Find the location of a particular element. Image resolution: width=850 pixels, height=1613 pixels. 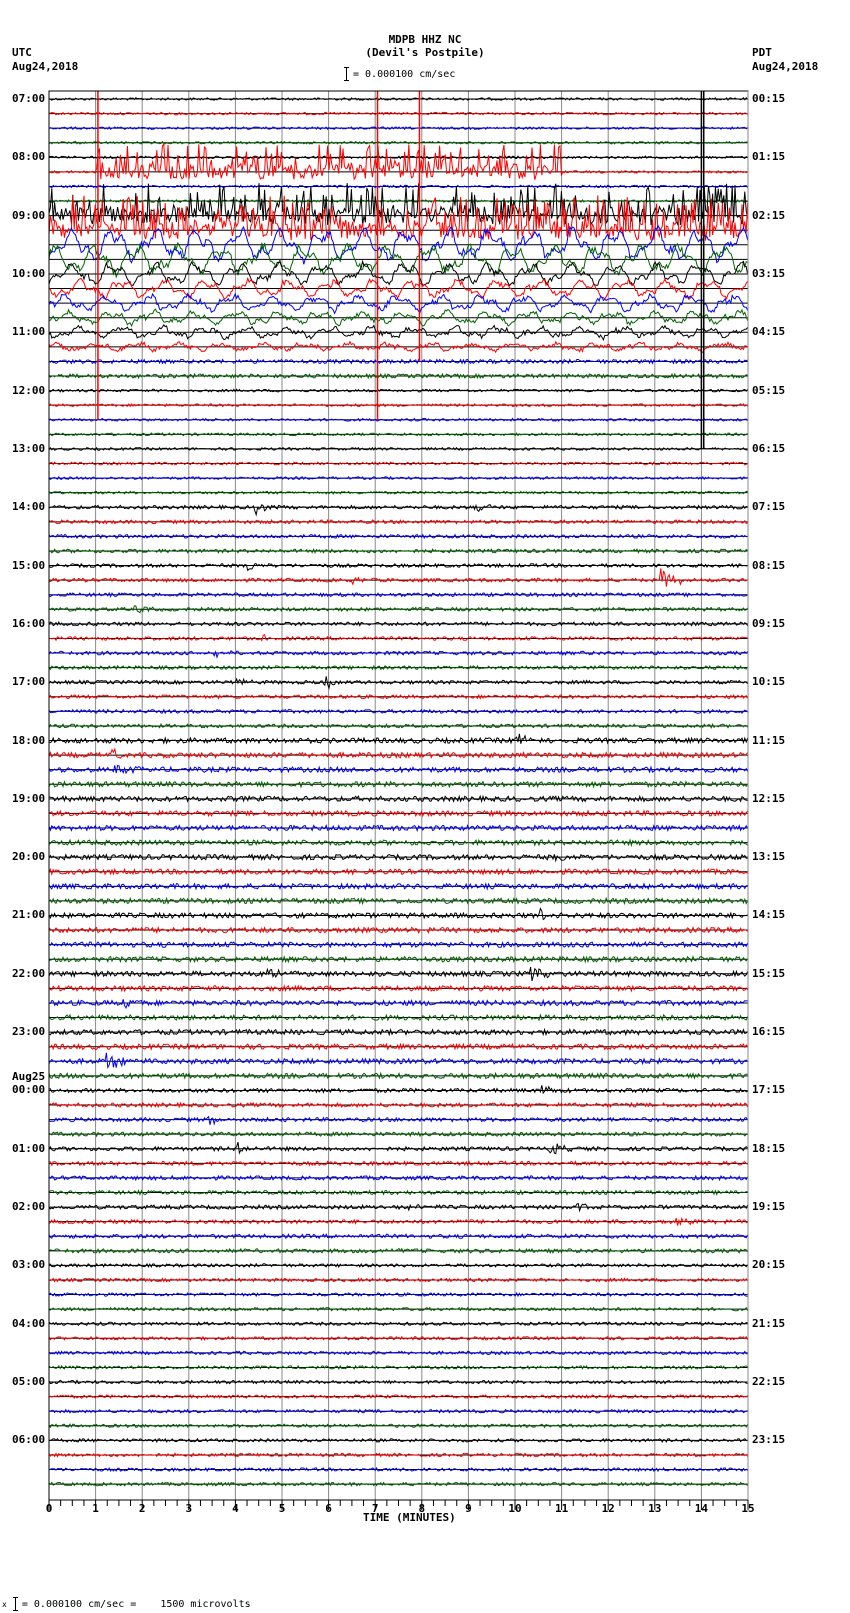

left-date: Aug24,2018 is located at coordinates (45, 66).